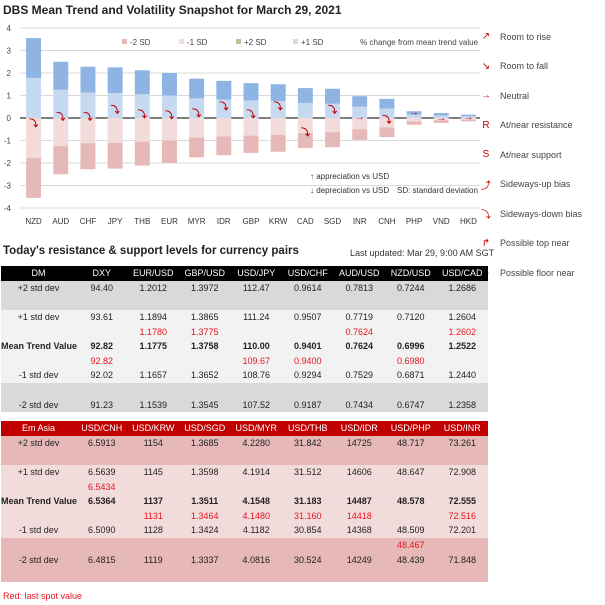 The width and height of the screenshot is (605, 605). What do you see at coordinates (541, 37) in the screenshot?
I see `legend-item: ↗ Room to rise` at bounding box center [541, 37].